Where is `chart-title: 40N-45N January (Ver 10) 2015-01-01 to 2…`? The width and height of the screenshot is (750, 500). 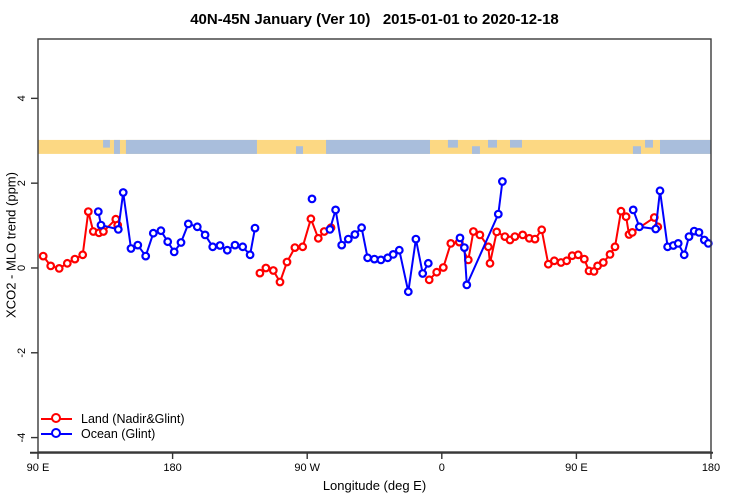
chart-title: 40N-45N January (Ver 10) 2015-01-01 to 2… is located at coordinates (374, 19).